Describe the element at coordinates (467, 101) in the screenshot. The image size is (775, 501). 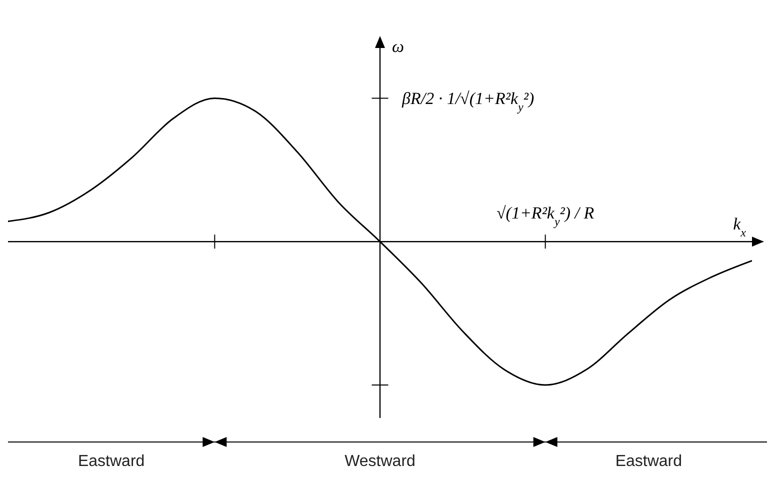
I see `annotation: βR/2 · 1/√(1+R²k$_{y}$²)` at that location.